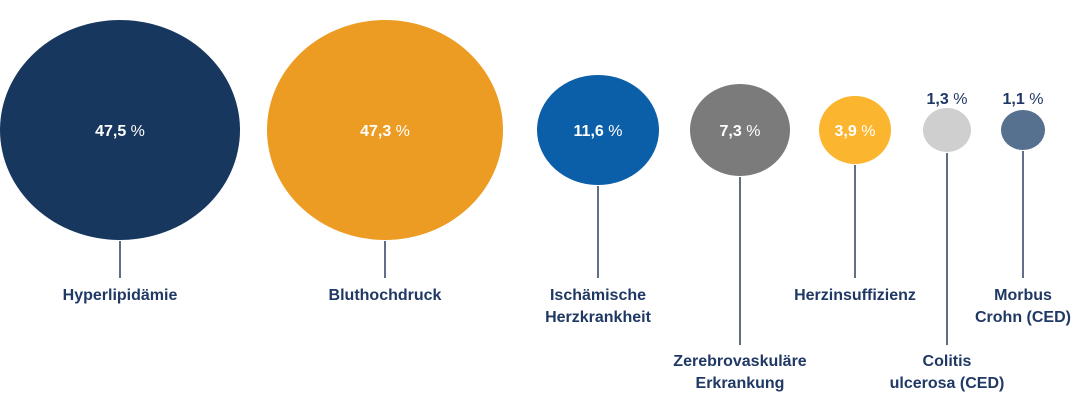  What do you see at coordinates (1023, 99) in the screenshot?
I see `value-label-morbus-crohn-ced: 1,1 %` at bounding box center [1023, 99].